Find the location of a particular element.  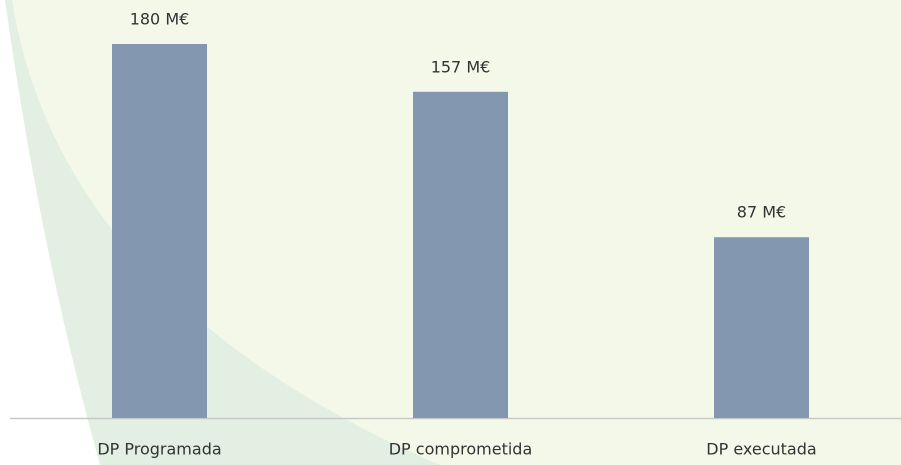

data-label: 87 M€ is located at coordinates (761, 212).